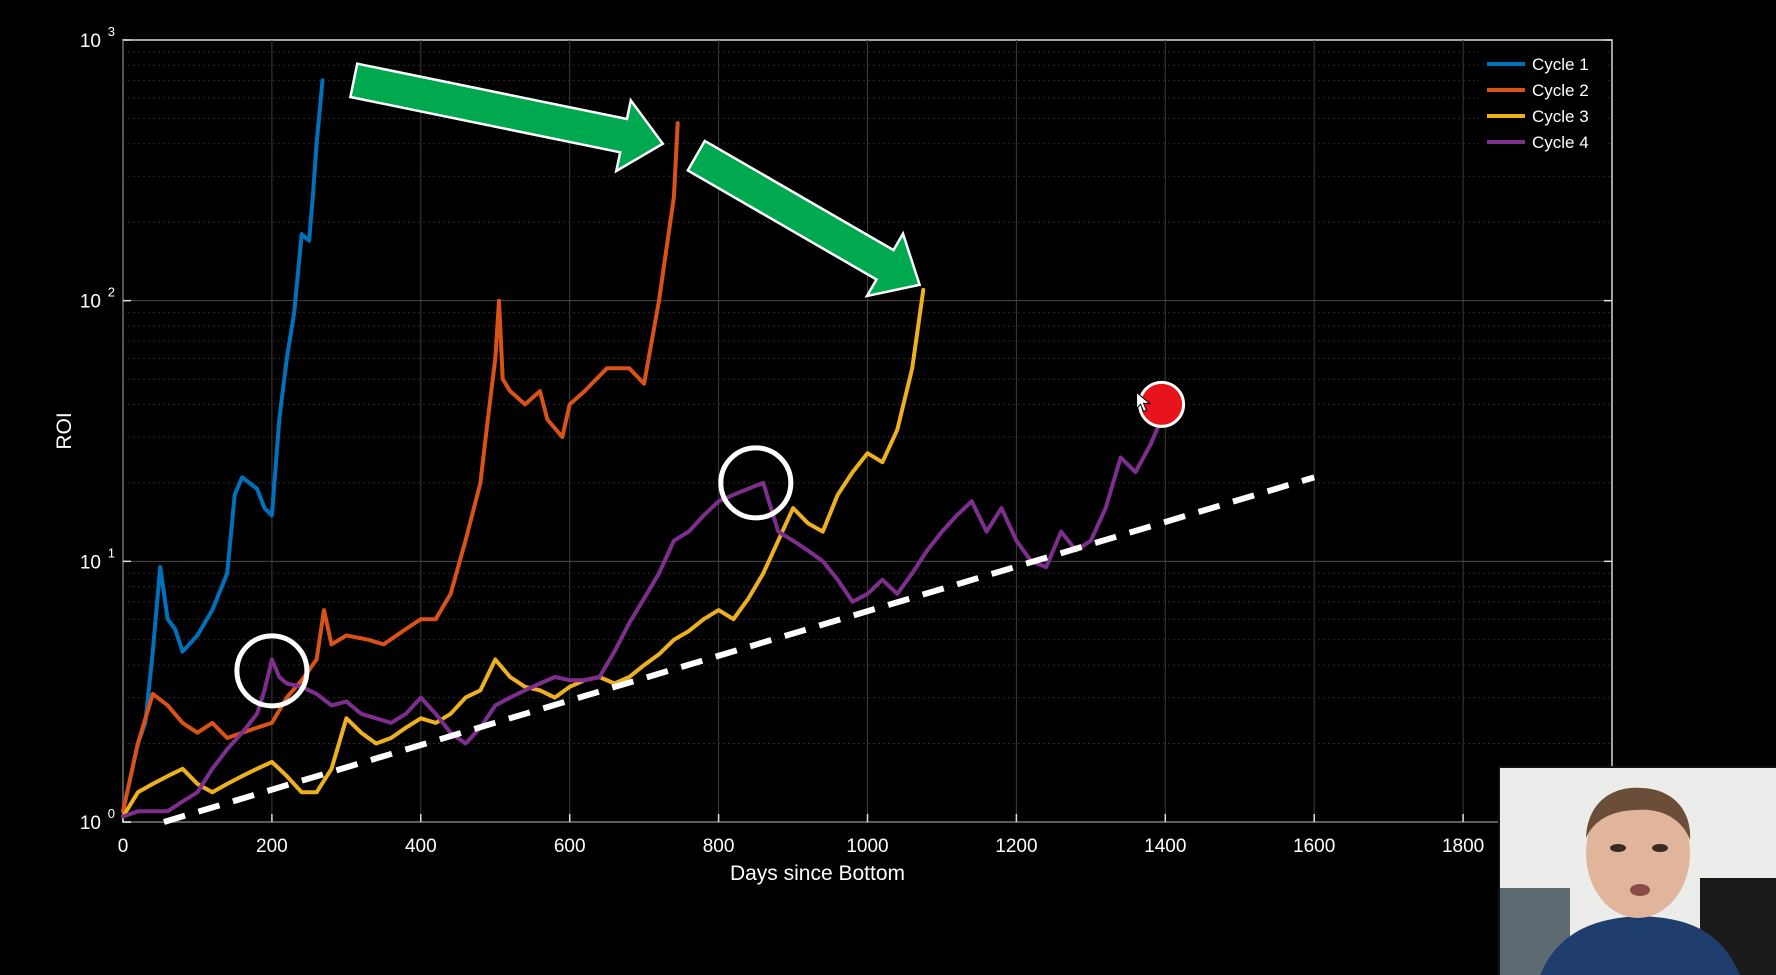 Image resolution: width=1776 pixels, height=975 pixels. Describe the element at coordinates (1543, 102) in the screenshot. I see `legend: Cycle 1 Cycle 2 Cycle 3 Cycle 4` at that location.